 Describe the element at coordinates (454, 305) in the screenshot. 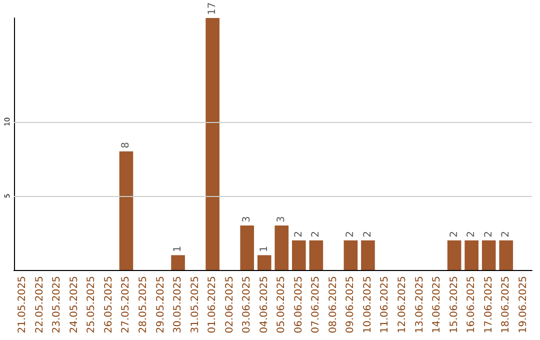

I see `x-tick-label: 15.06.2025` at that location.